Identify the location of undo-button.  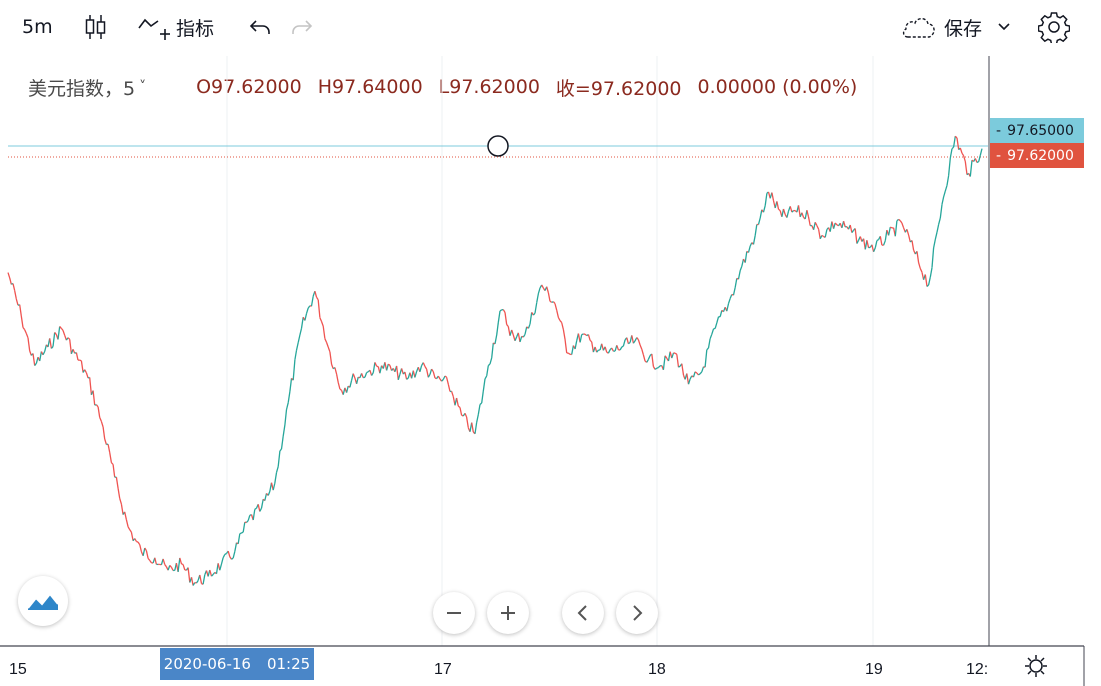
(260, 27).